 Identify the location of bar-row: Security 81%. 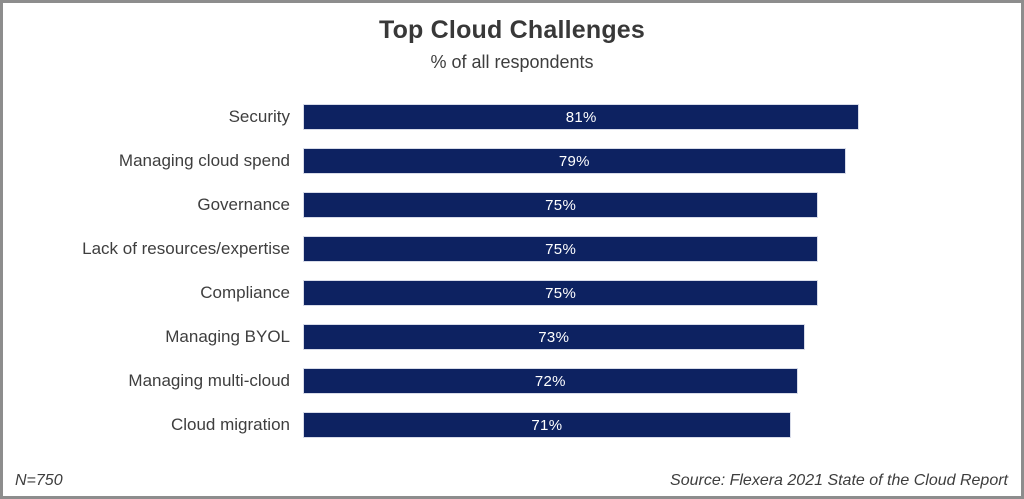
(512, 117).